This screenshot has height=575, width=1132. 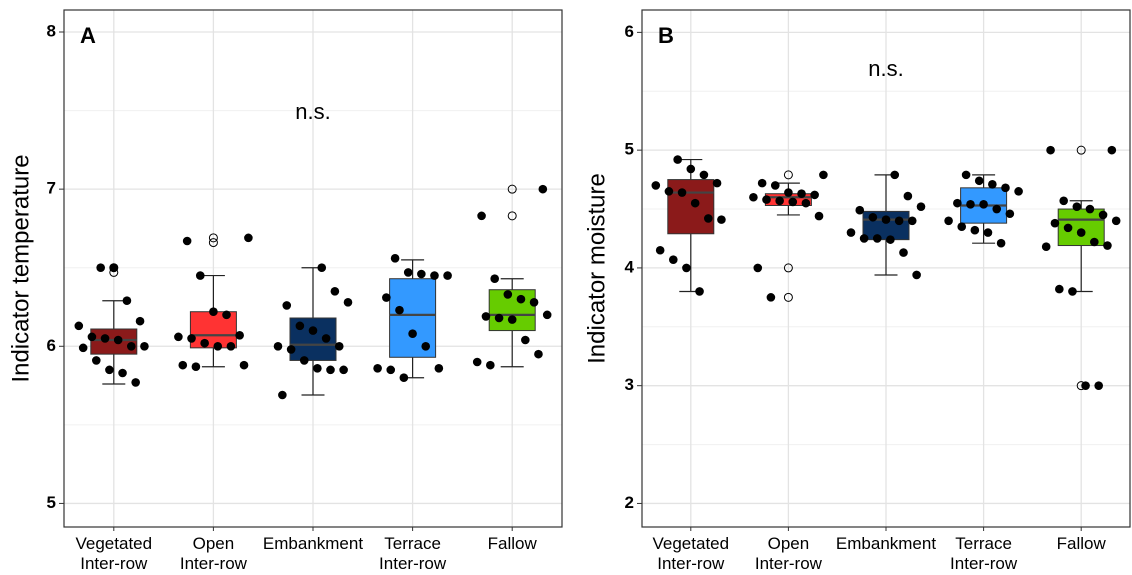 What do you see at coordinates (691, 553) in the screenshot?
I see `x-tick-label: Vegetated Inter-row` at bounding box center [691, 553].